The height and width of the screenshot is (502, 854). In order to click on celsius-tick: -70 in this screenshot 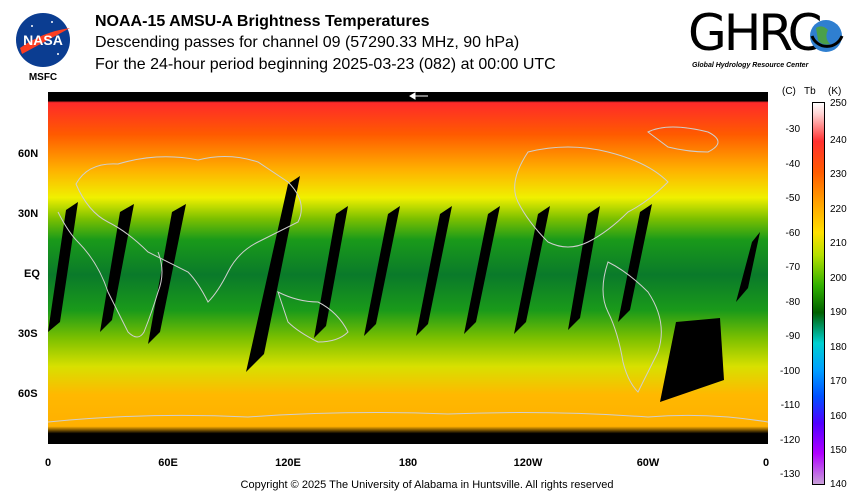, I will do `click(792, 267)`.